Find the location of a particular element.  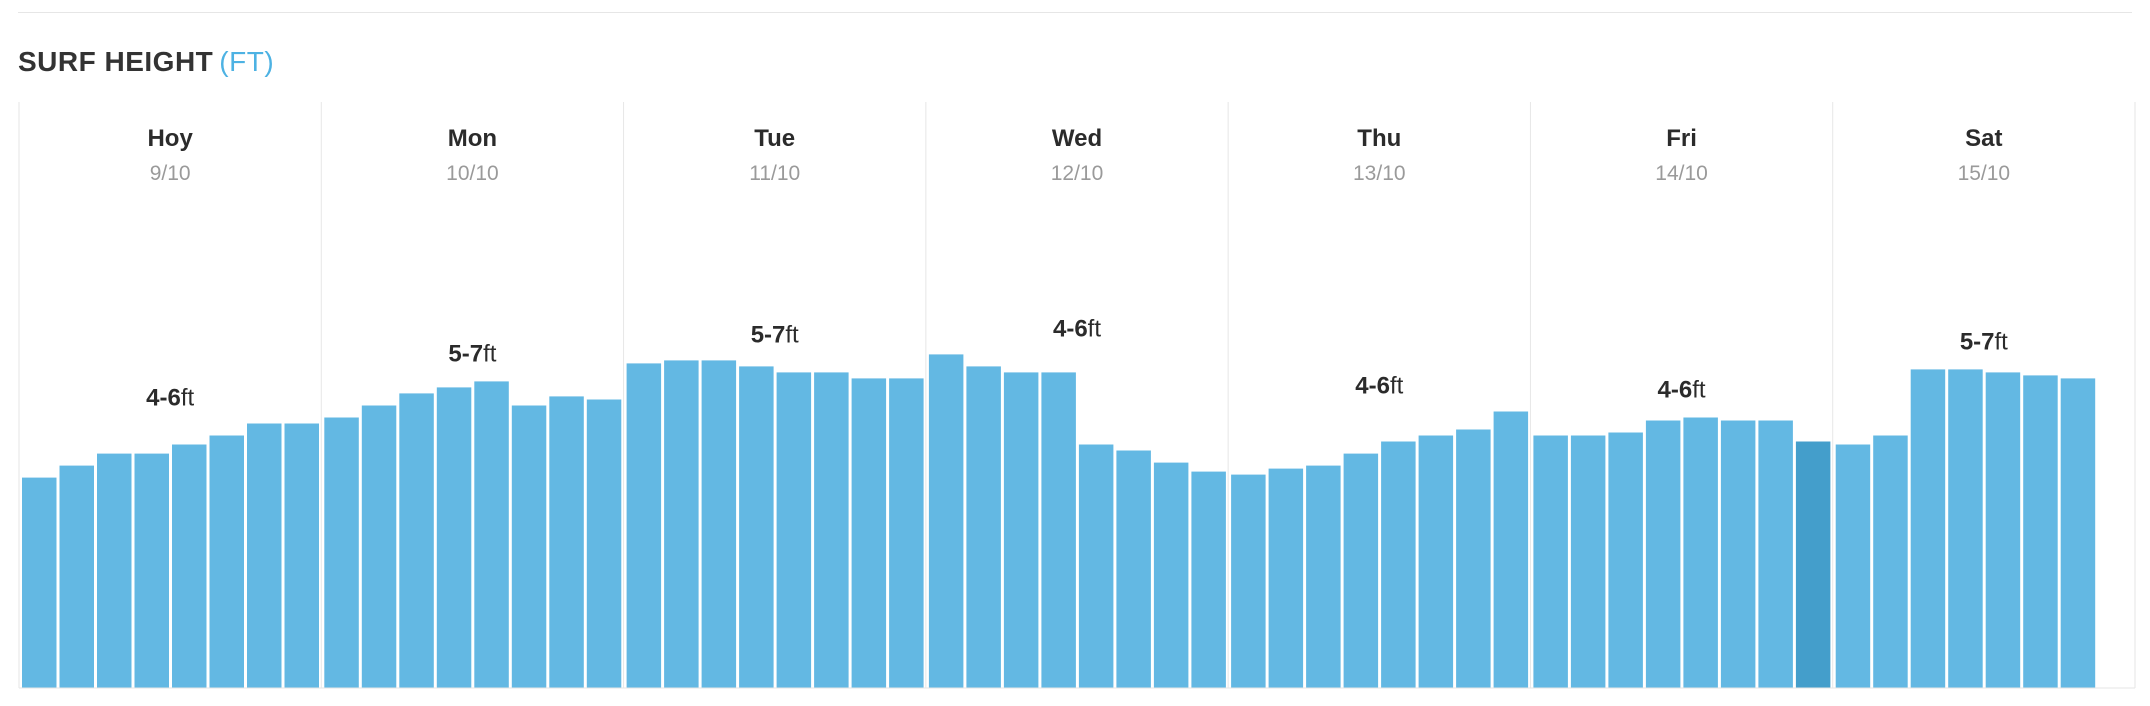

day-date-label: 11/10 is located at coordinates (774, 173).